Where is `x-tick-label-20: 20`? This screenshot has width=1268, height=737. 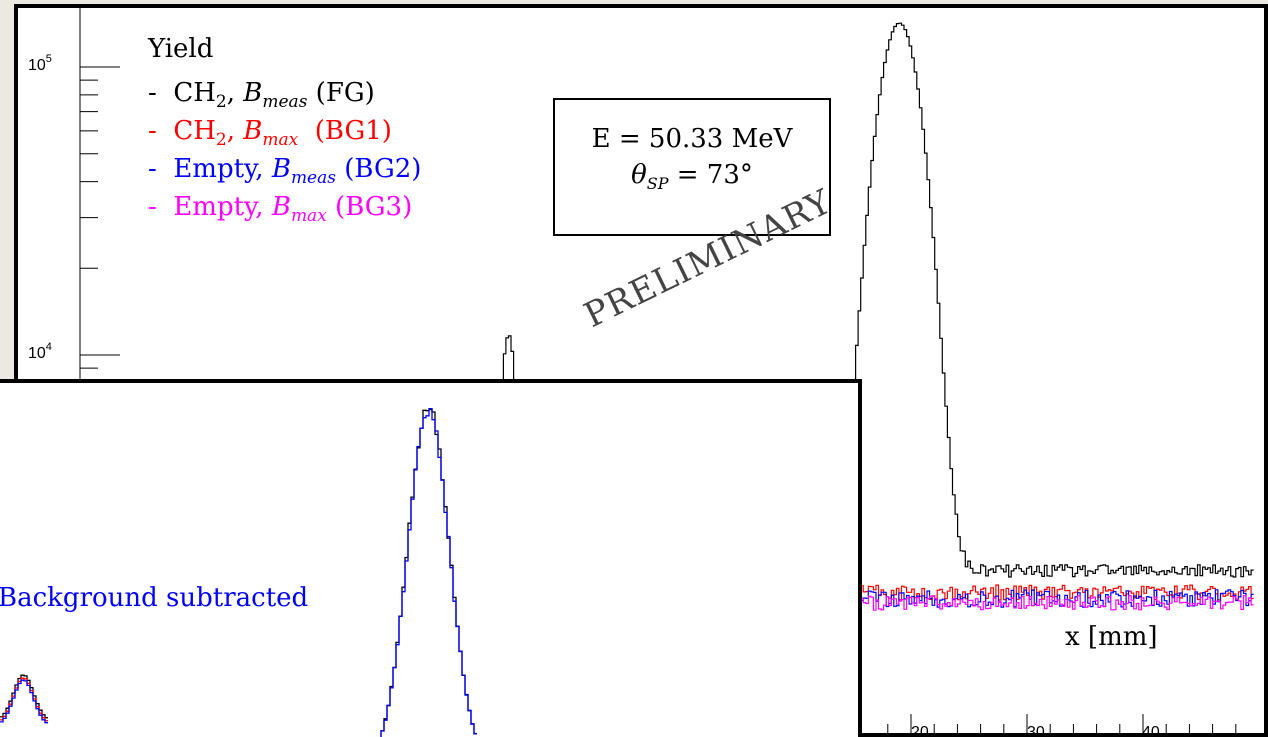 x-tick-label-20: 20 is located at coordinates (920, 730).